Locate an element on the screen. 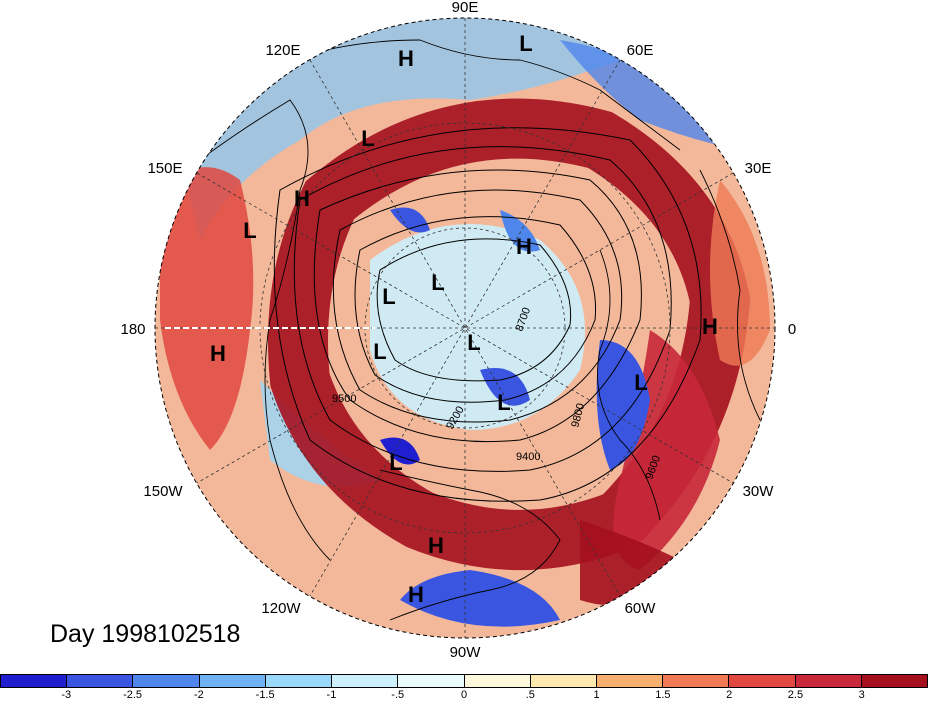 The image size is (928, 702). colorbar-tick-label: 2.5 is located at coordinates (795, 695).